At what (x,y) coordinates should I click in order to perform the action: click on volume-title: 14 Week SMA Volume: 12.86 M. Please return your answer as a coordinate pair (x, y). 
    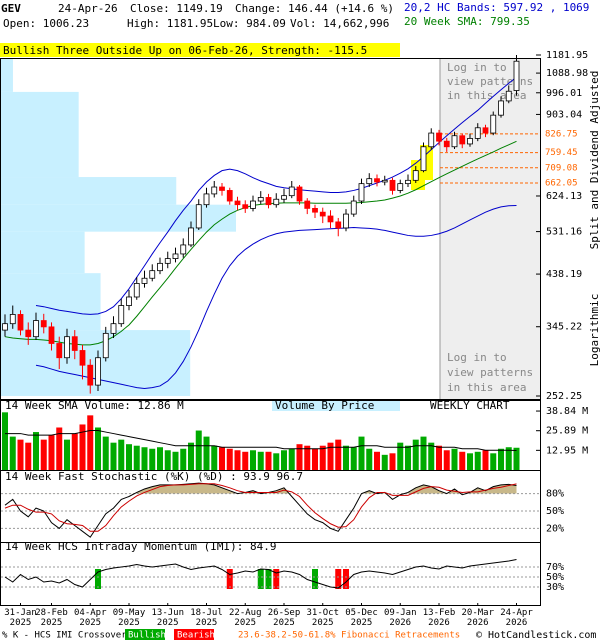
    Looking at the image, I should click on (94, 405).